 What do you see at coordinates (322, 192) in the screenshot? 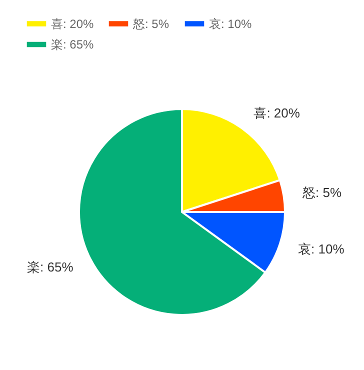
I see `slice-label: 怒: 5%` at bounding box center [322, 192].